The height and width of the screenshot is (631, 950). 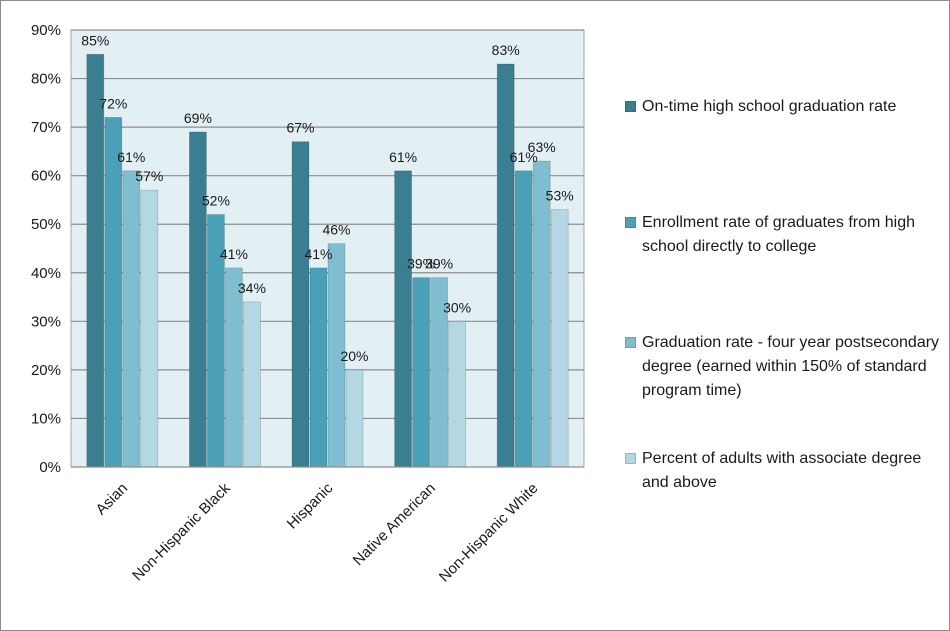 I want to click on y-tick-label: 50%, so click(x=46, y=224).